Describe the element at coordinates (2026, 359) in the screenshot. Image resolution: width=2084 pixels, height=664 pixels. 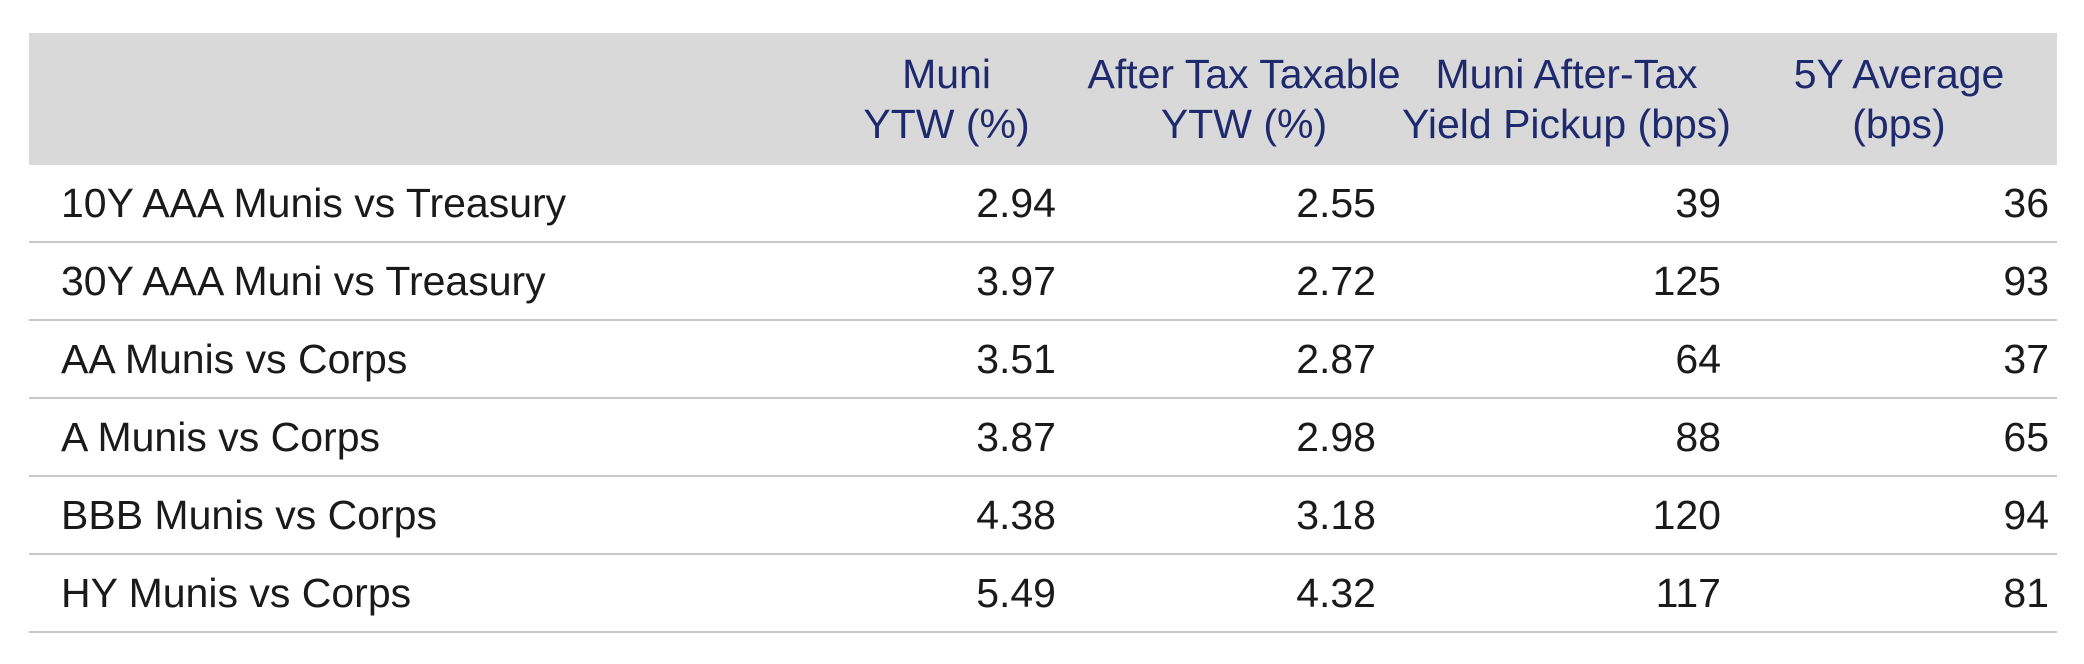
I see `avg5y-cell: 37` at that location.